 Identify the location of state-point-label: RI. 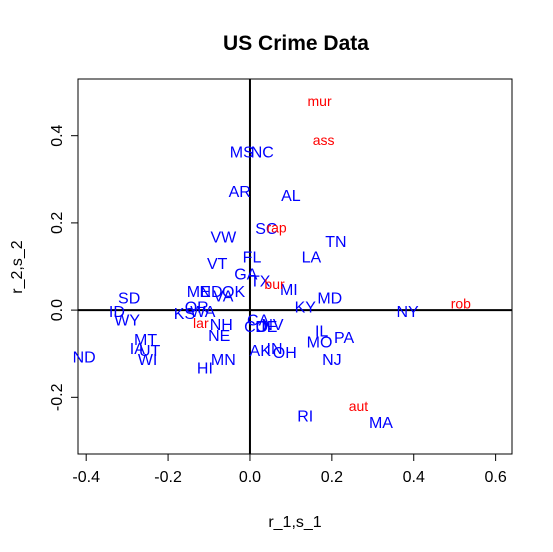
(305, 416).